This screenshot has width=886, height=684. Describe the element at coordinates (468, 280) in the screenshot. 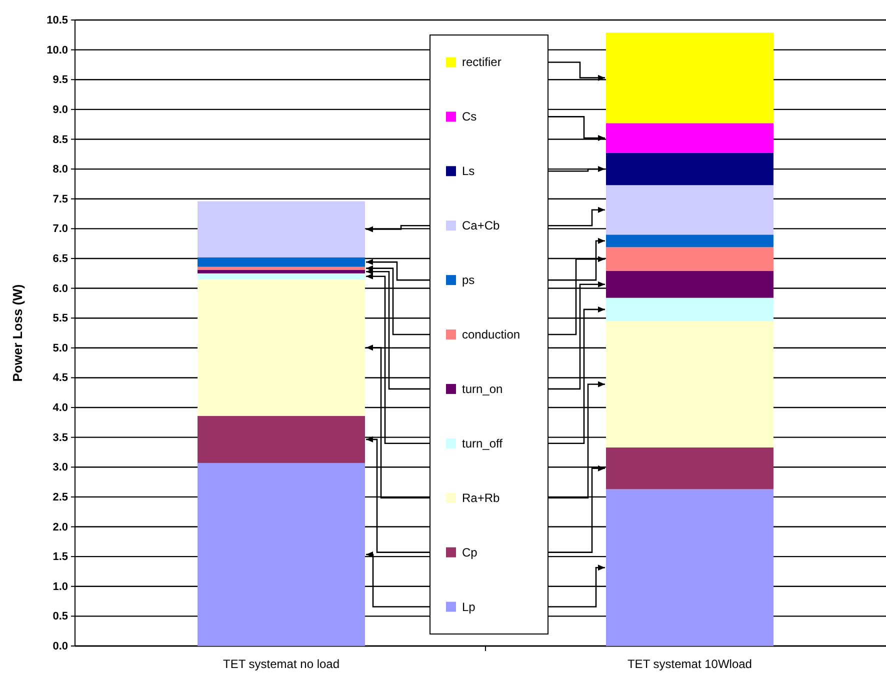

I see `legend-label: ps` at that location.